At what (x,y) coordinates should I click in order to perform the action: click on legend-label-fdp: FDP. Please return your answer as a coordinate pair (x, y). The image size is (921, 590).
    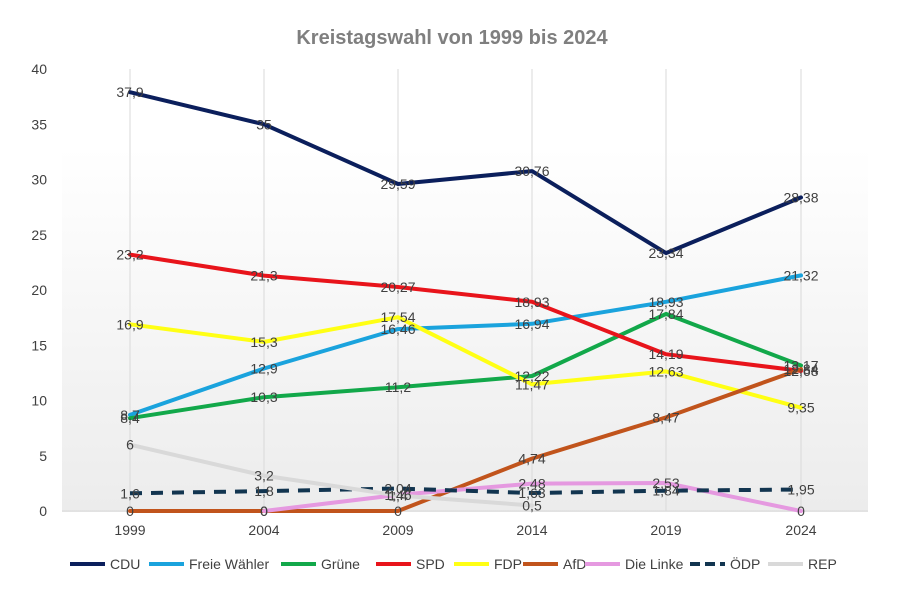
    Looking at the image, I should click on (508, 564).